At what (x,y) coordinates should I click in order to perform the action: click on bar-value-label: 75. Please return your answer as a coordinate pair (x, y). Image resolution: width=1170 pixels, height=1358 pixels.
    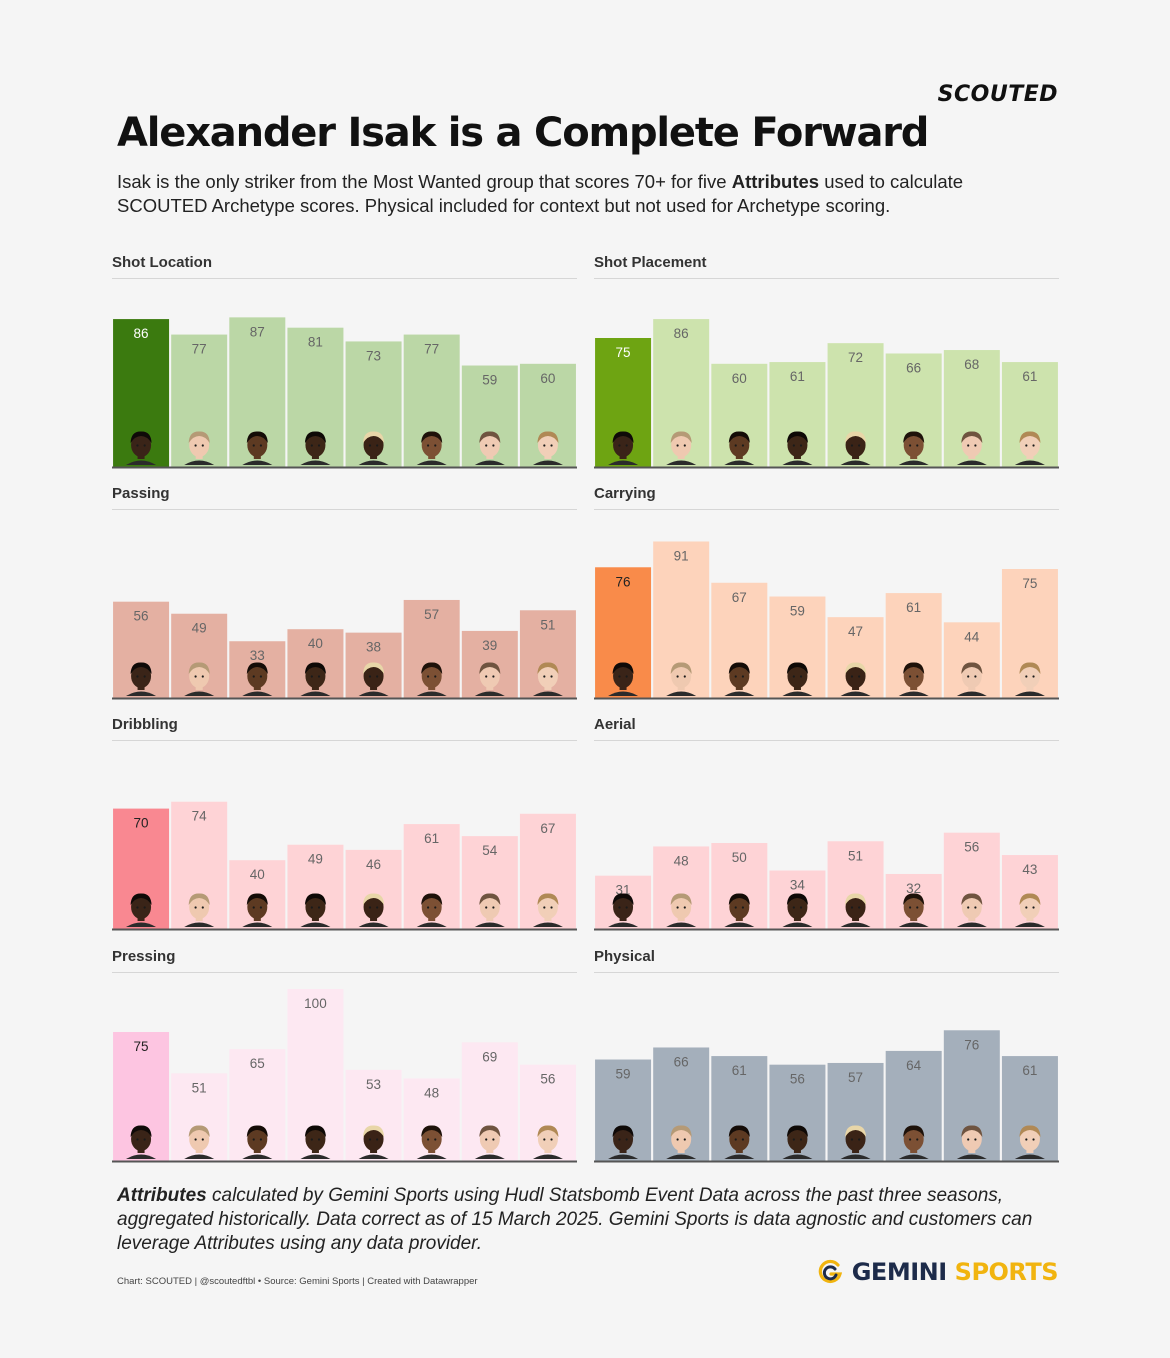
    Looking at the image, I should click on (141, 1046).